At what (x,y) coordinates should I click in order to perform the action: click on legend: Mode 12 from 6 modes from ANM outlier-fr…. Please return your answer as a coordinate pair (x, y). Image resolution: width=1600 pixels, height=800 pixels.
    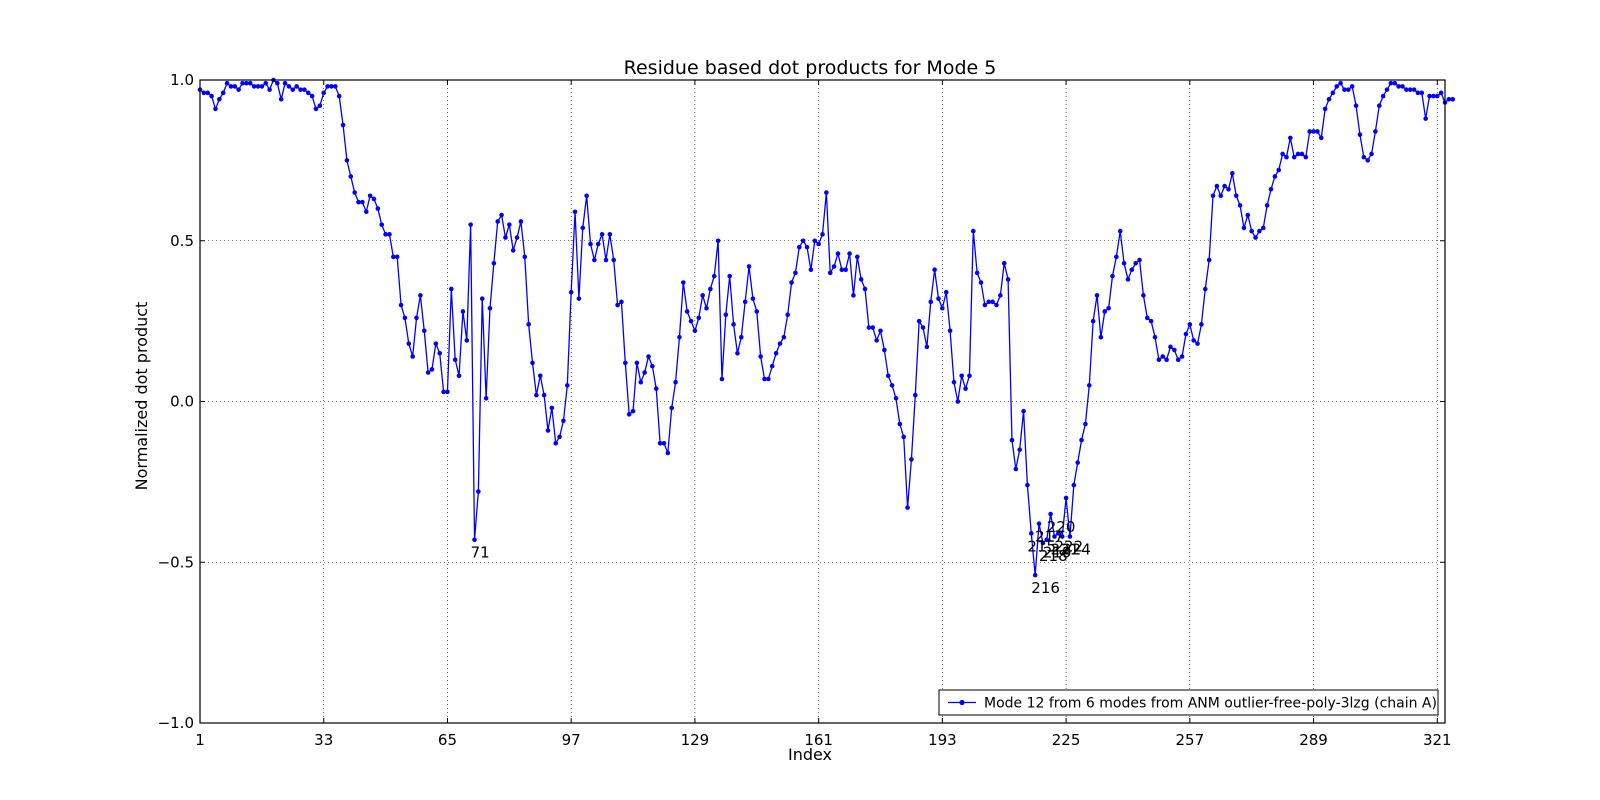
    Looking at the image, I should click on (1188, 702).